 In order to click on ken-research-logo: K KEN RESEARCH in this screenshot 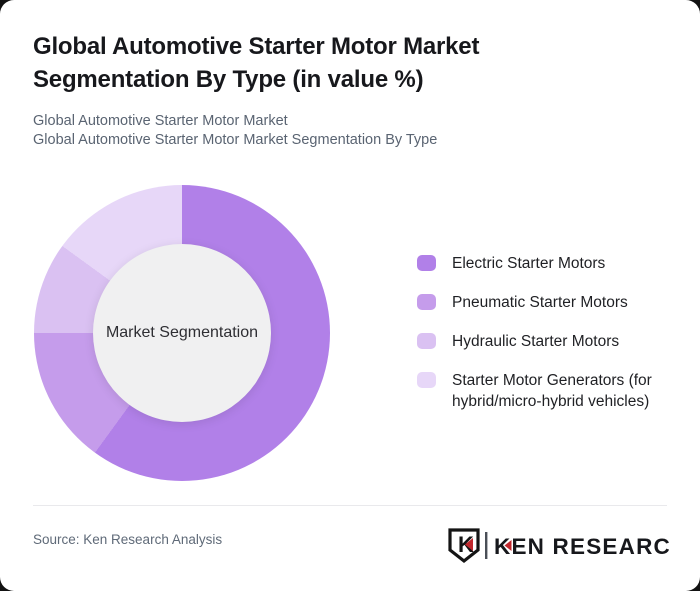, I will do `click(567, 548)`.